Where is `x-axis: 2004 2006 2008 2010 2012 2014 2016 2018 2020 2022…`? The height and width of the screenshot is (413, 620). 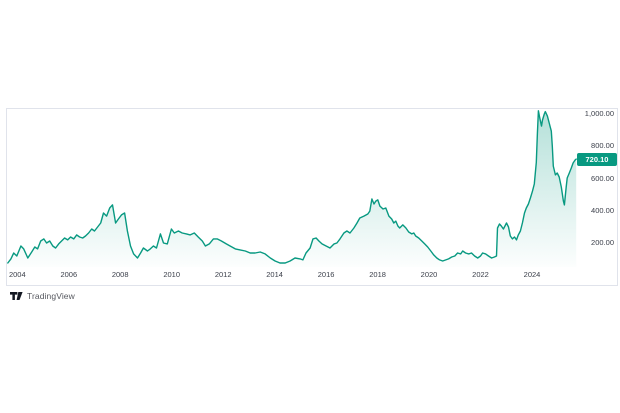 x-axis: 2004 2006 2008 2010 2012 2014 2016 2018 2020 2022… is located at coordinates (292, 276).